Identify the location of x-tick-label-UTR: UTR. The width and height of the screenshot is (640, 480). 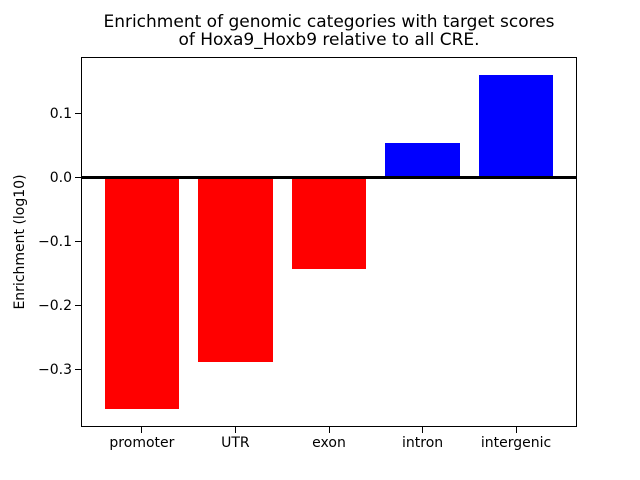
(235, 443).